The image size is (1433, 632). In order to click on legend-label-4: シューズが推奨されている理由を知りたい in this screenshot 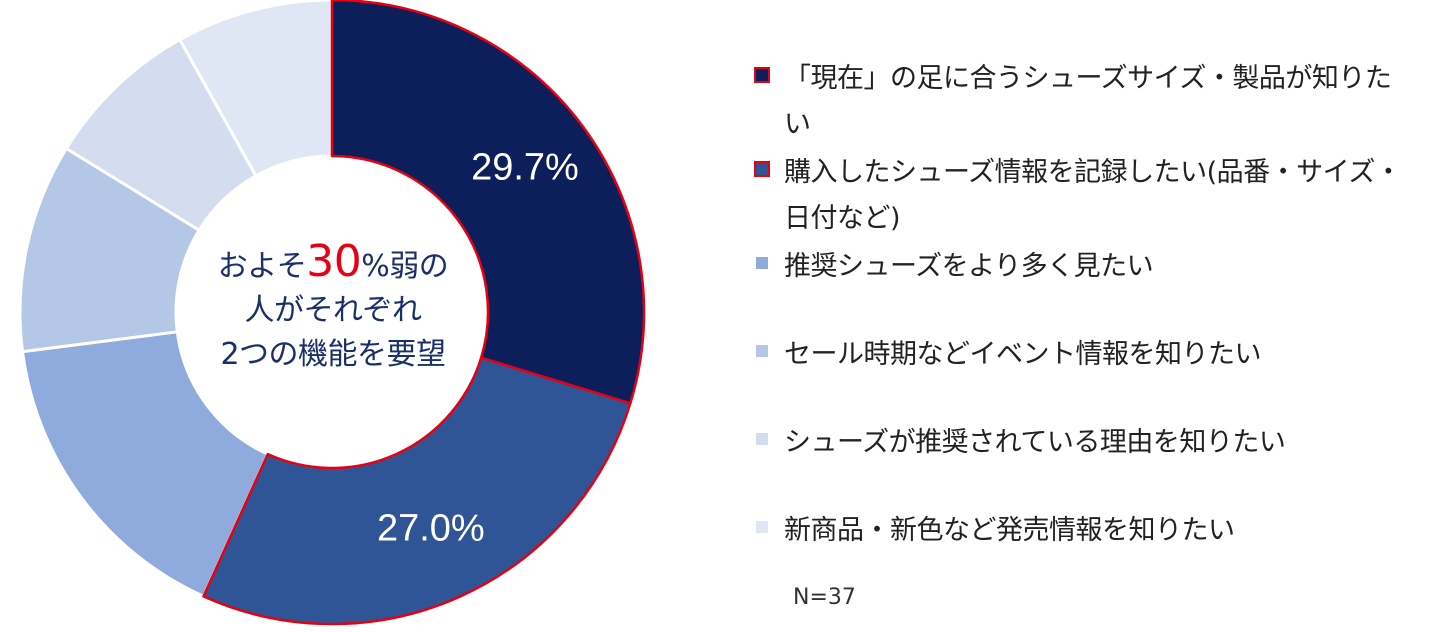, I will do `click(1035, 442)`.